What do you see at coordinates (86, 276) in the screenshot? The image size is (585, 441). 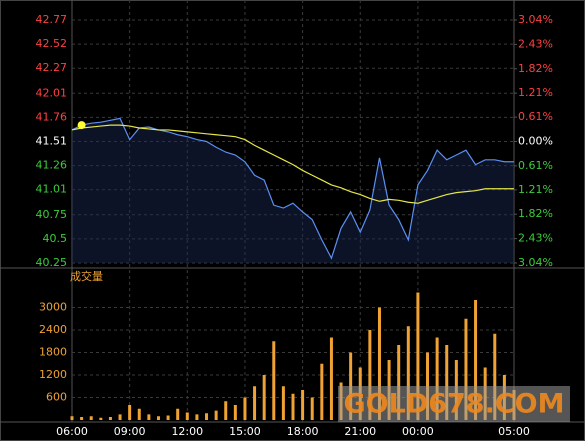 I see `volume-title: 成交量` at bounding box center [86, 276].